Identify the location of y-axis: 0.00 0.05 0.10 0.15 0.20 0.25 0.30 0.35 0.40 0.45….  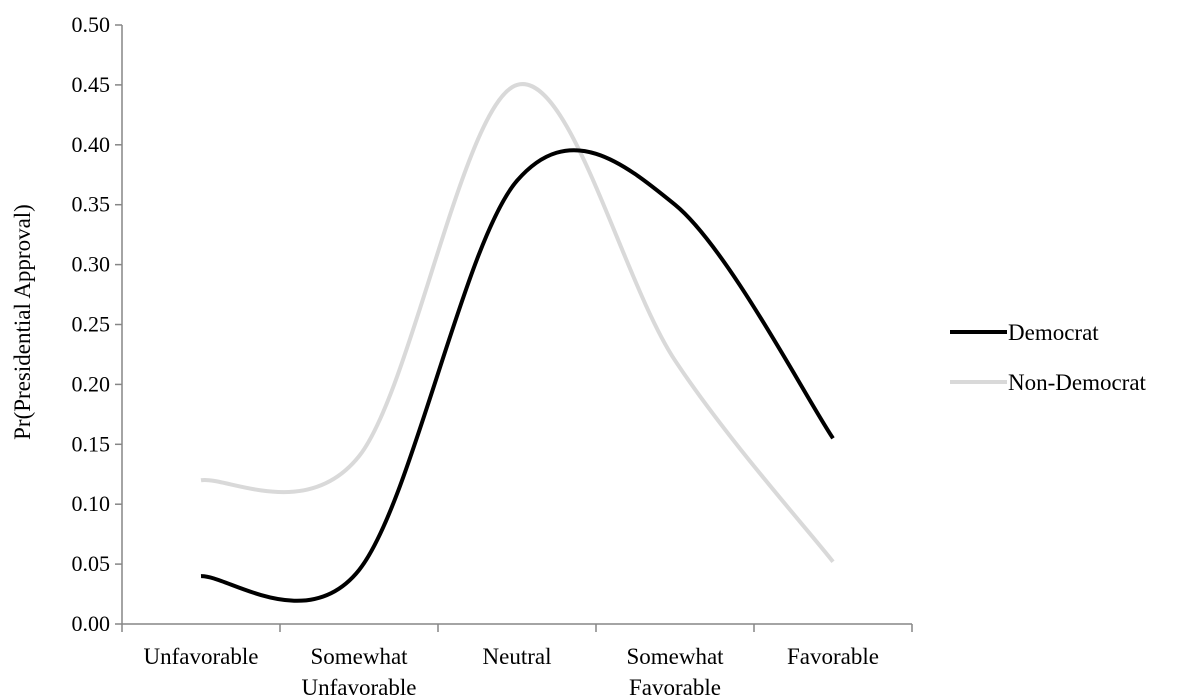
(97, 324).